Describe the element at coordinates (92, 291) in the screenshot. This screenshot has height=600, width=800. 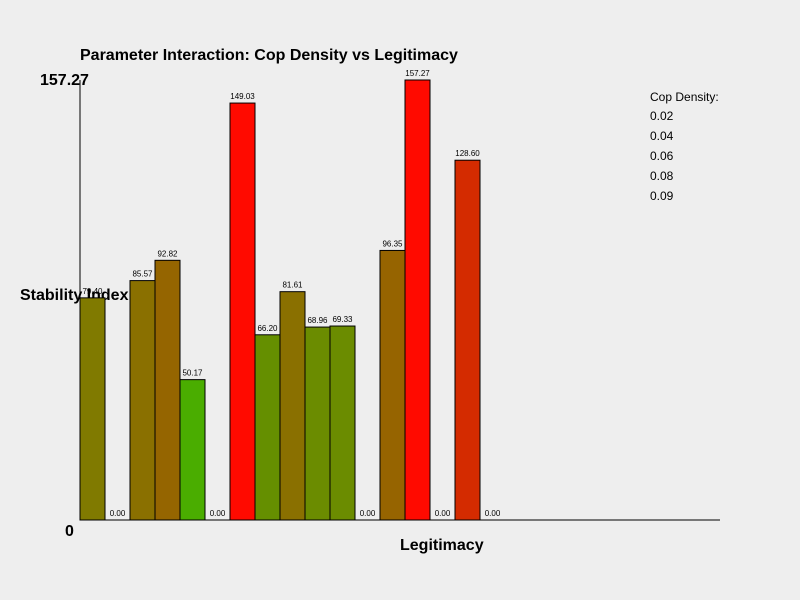
I see `bar-value-label: 79.40` at that location.